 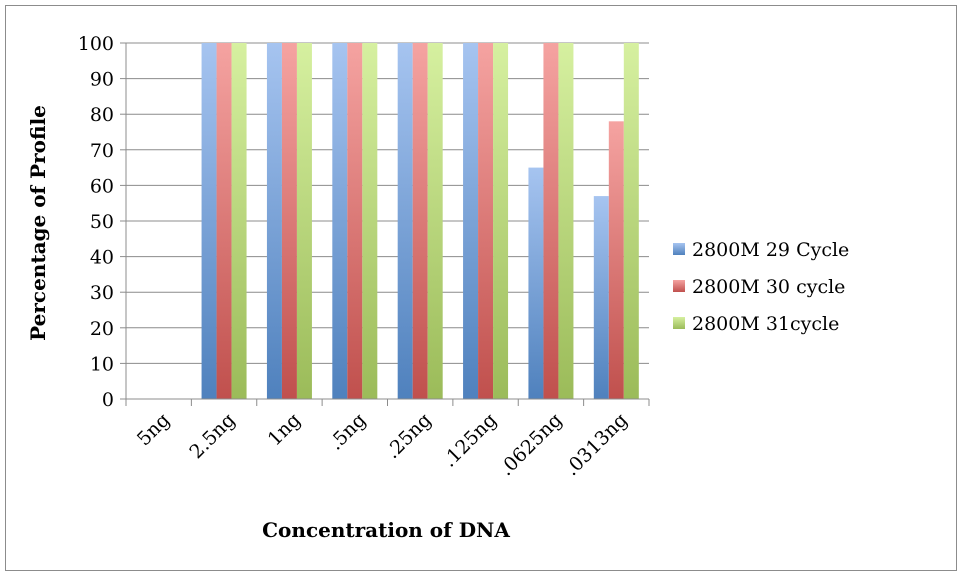 I want to click on x-tick-label: 5ng, so click(x=153, y=429).